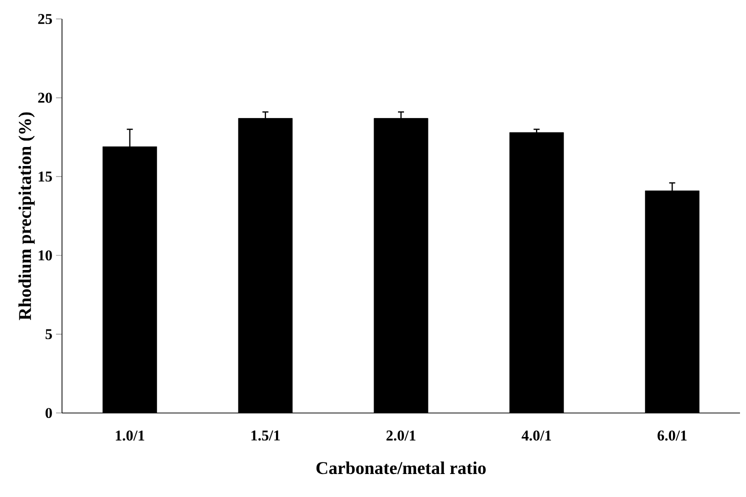  What do you see at coordinates (45, 19) in the screenshot?
I see `y-tick-label: 25` at bounding box center [45, 19].